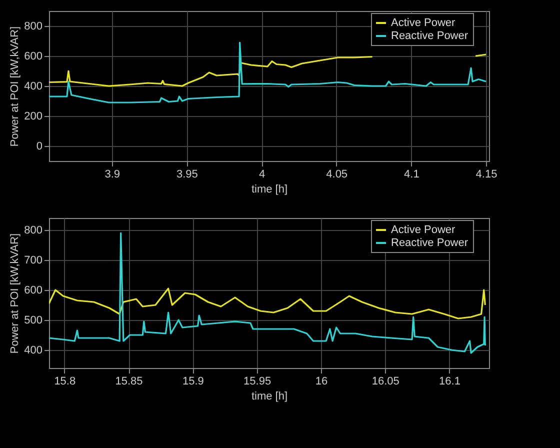 This screenshot has height=448, width=560. I want to click on x-tick-label: 4.15, so click(487, 174).